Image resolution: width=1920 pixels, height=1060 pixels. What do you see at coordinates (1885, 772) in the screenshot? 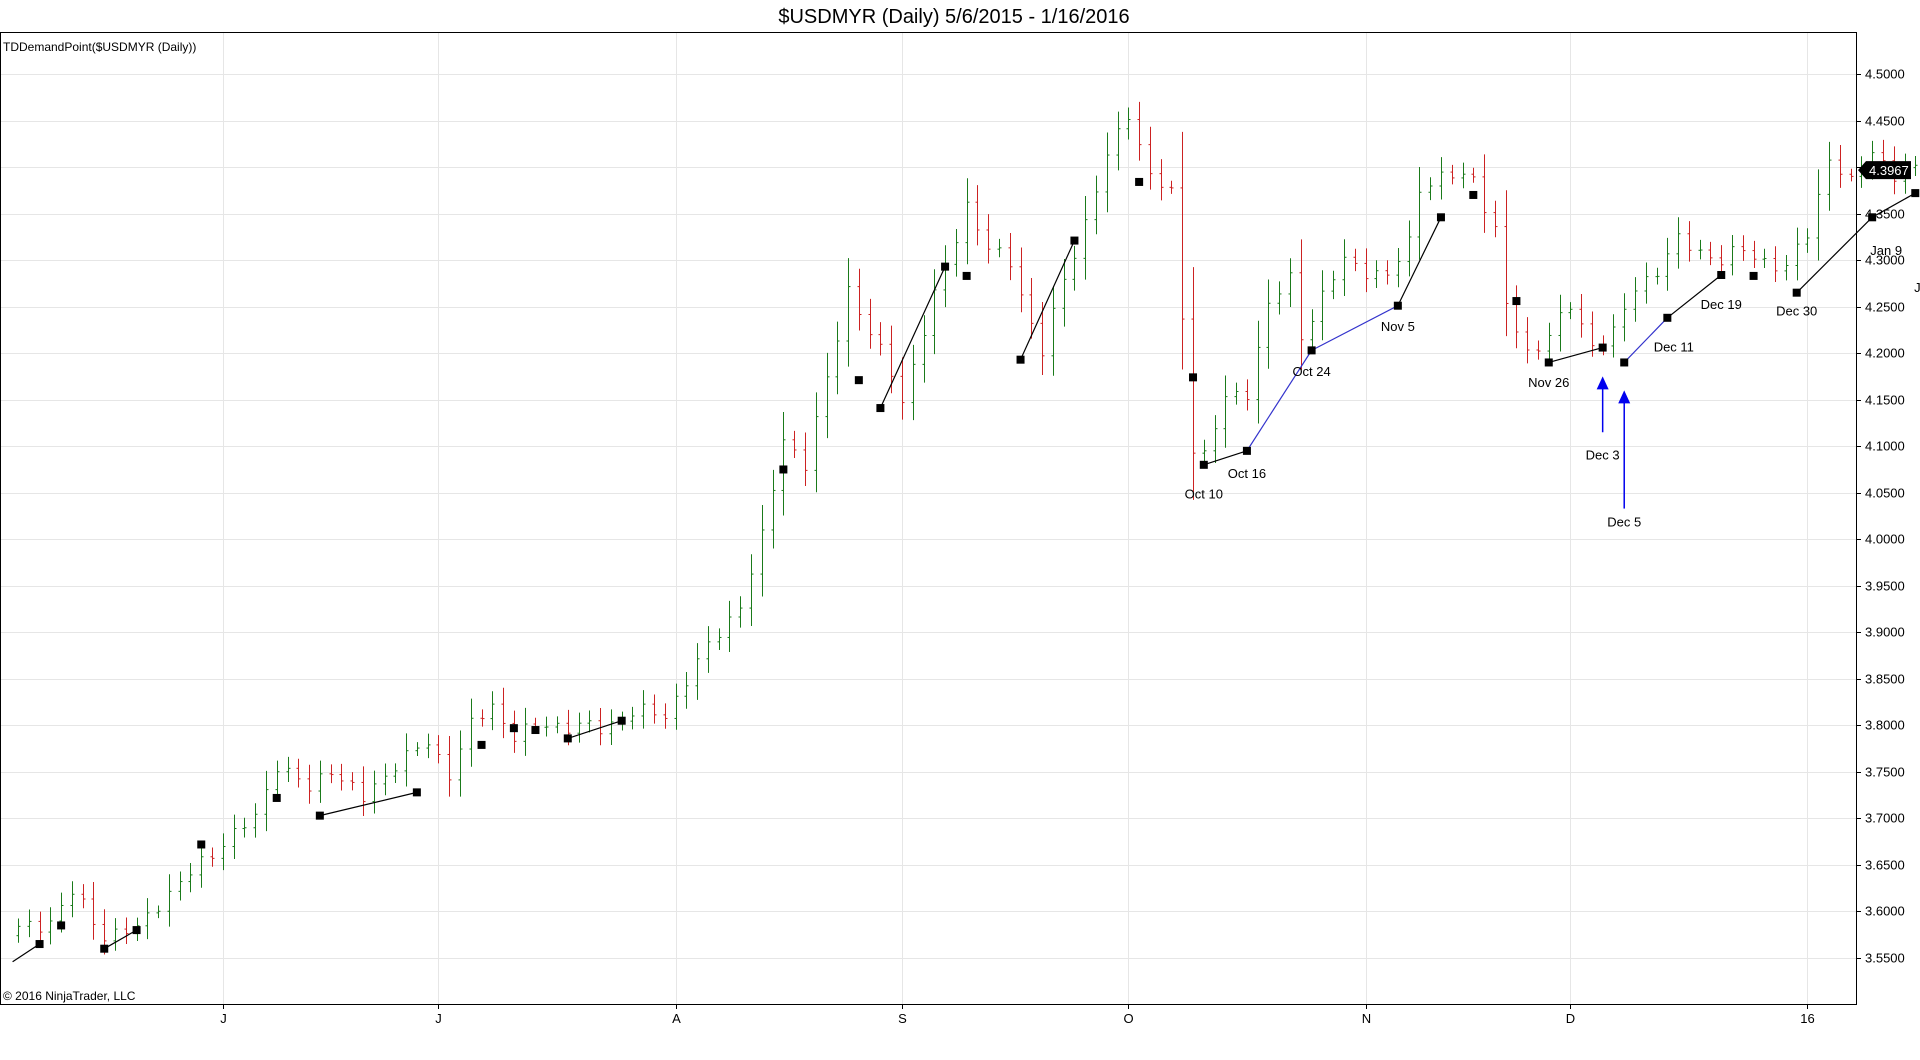
I see `y-tick-label: 3.7500` at bounding box center [1885, 772].